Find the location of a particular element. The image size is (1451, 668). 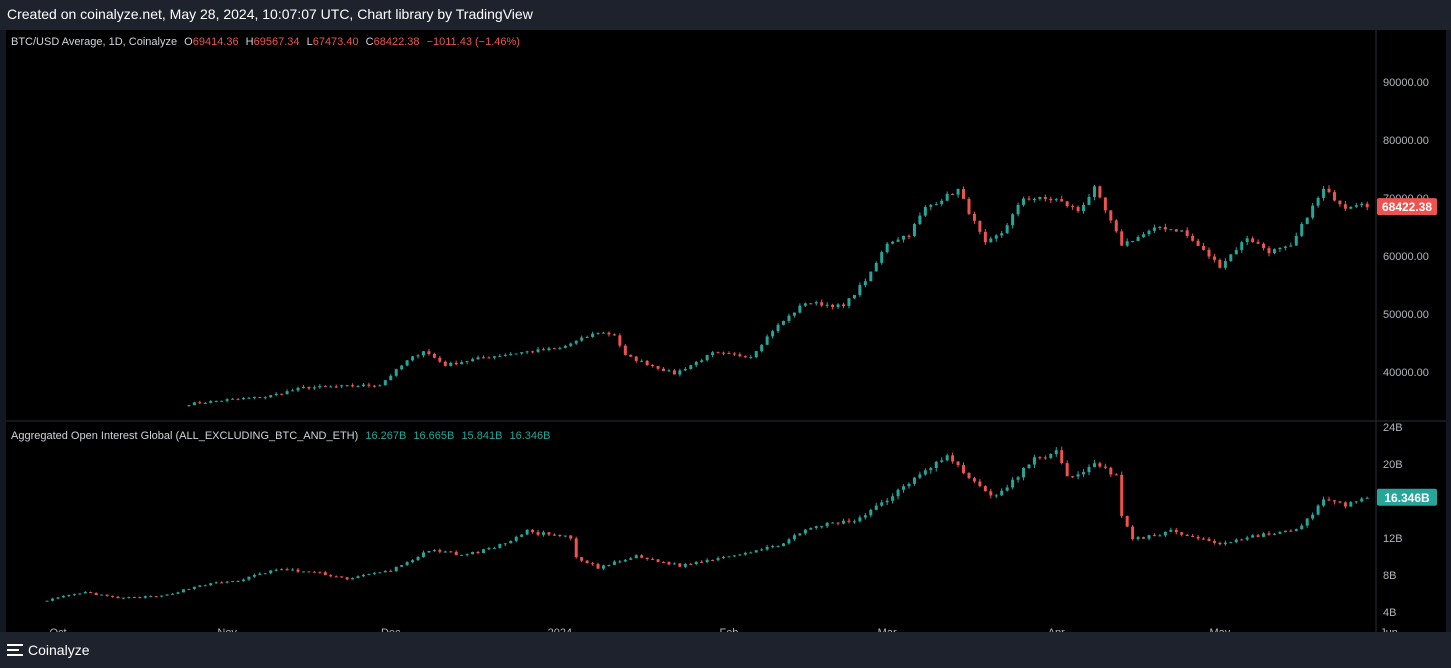

oi-tick-label-1: 8B is located at coordinates (1389, 576).